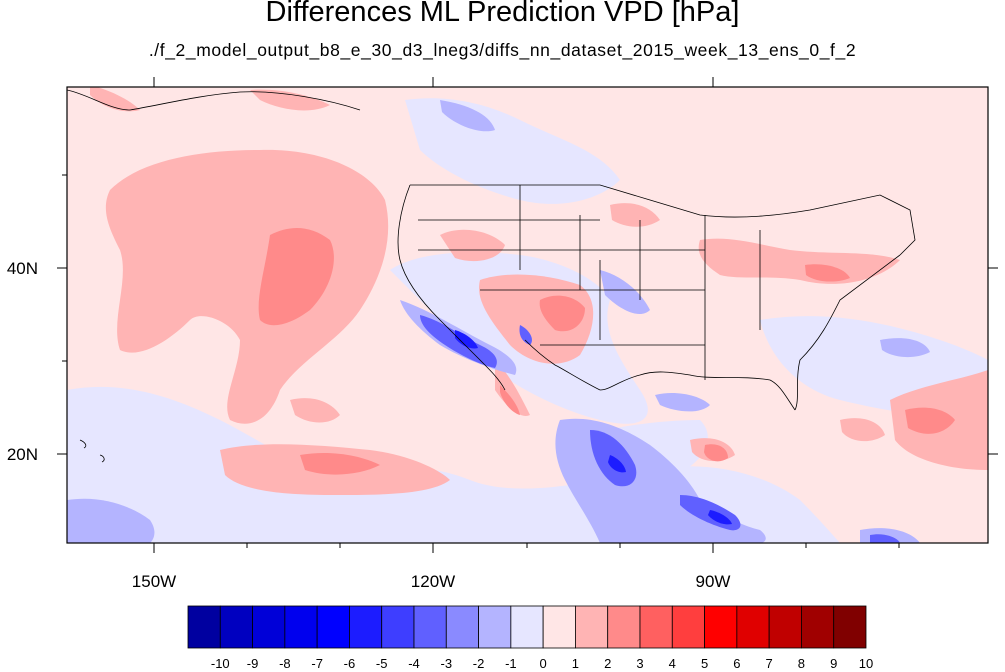 The width and height of the screenshot is (1005, 672). What do you see at coordinates (575, 663) in the screenshot?
I see `colorbar-label: 1` at bounding box center [575, 663].